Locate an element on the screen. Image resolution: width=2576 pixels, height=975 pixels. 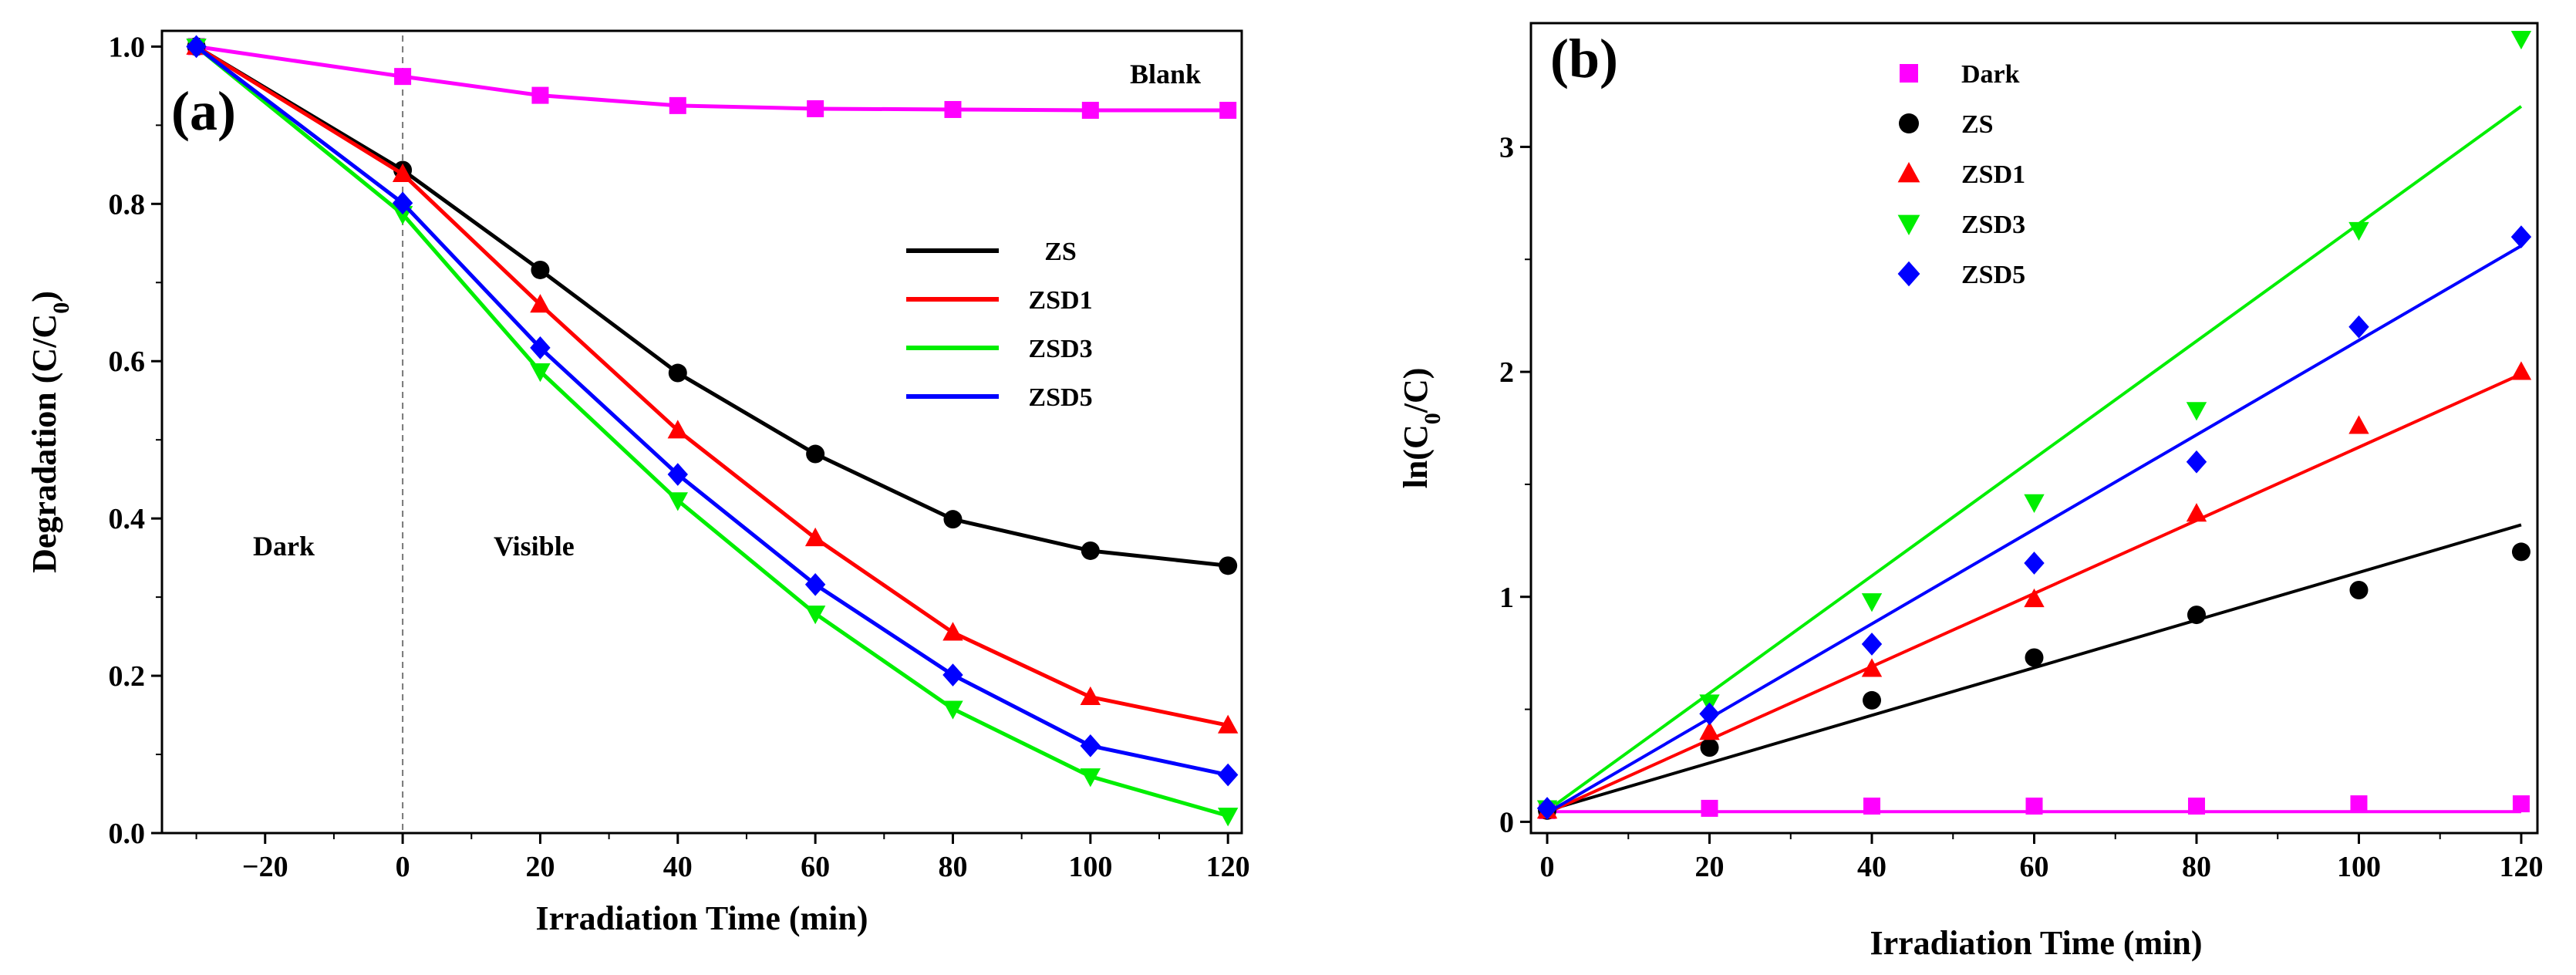
series-line-blank is located at coordinates (712, 78).